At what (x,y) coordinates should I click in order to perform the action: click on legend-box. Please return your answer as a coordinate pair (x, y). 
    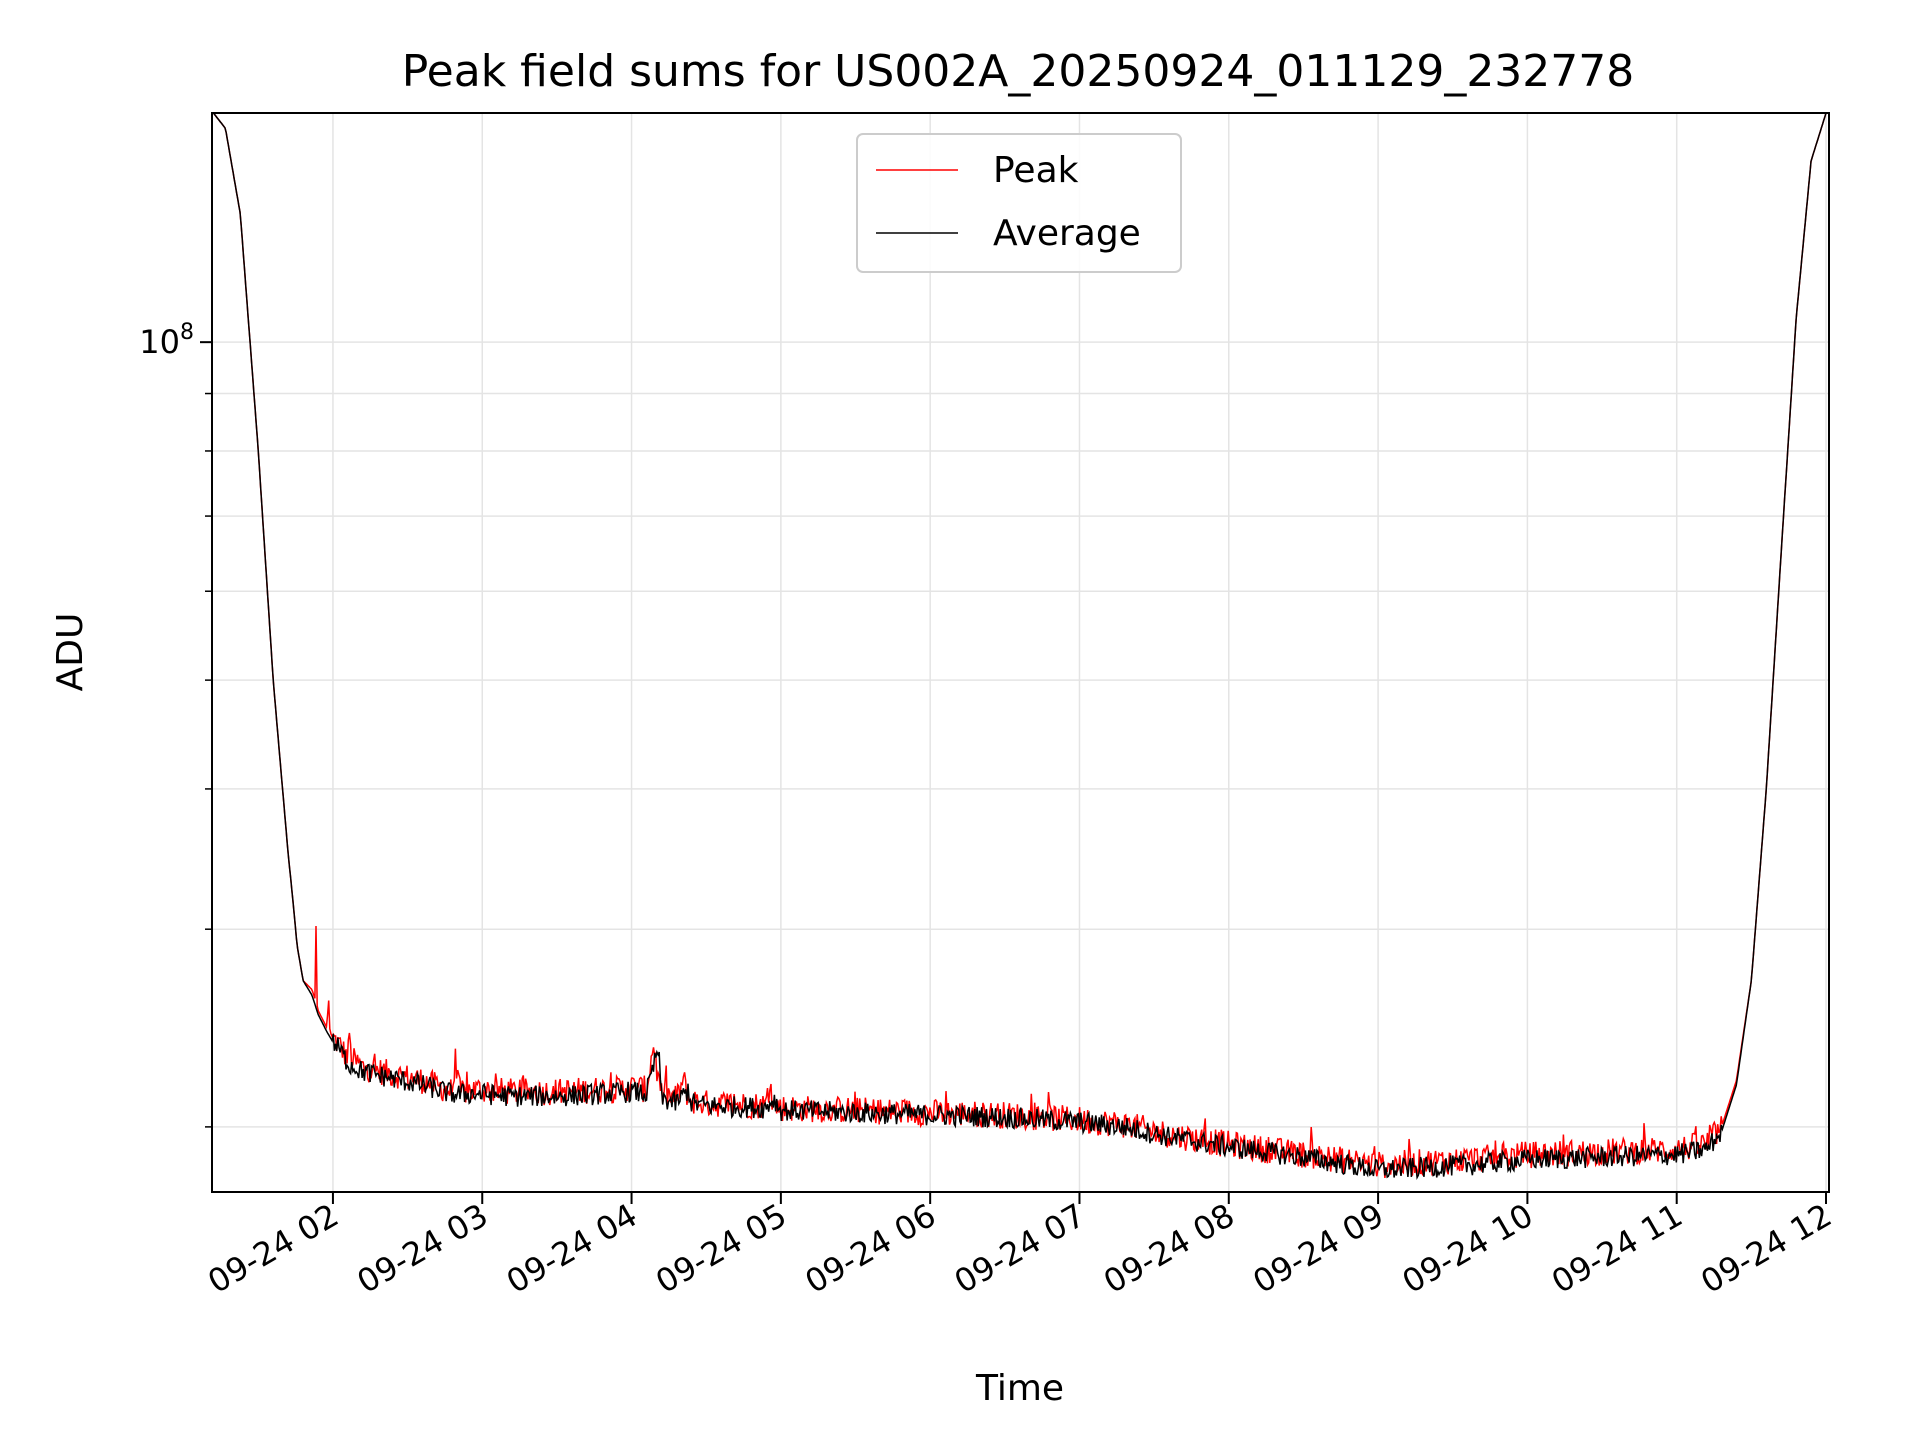
    Looking at the image, I should click on (1019, 203).